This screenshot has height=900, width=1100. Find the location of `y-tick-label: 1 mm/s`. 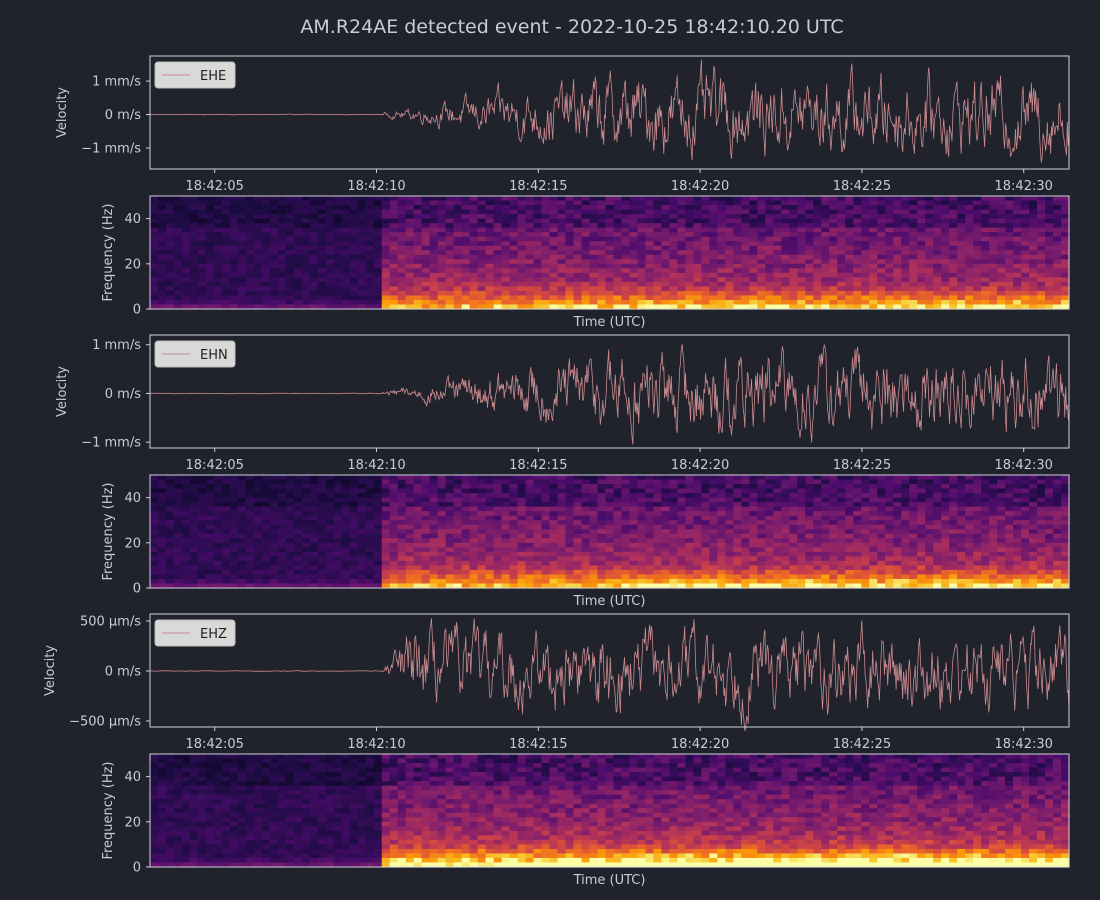

y-tick-label: 1 mm/s is located at coordinates (116, 82).